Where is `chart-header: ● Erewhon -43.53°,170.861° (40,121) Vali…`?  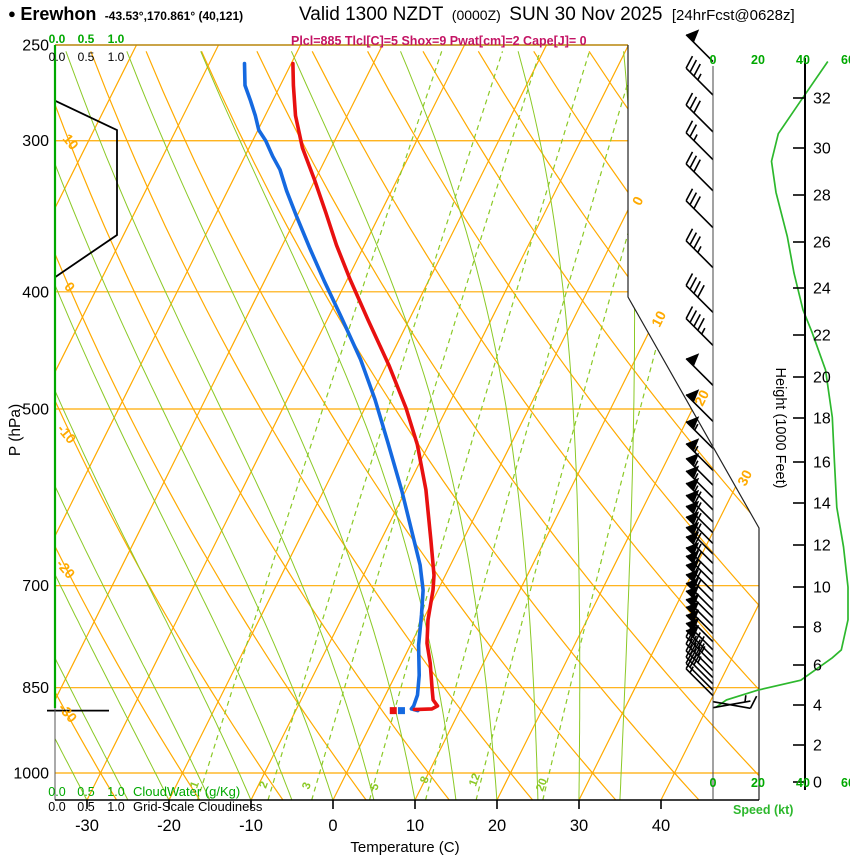
chart-header: ● Erewhon -43.53°,170.861° (40,121) Vali… is located at coordinates (425, 26).